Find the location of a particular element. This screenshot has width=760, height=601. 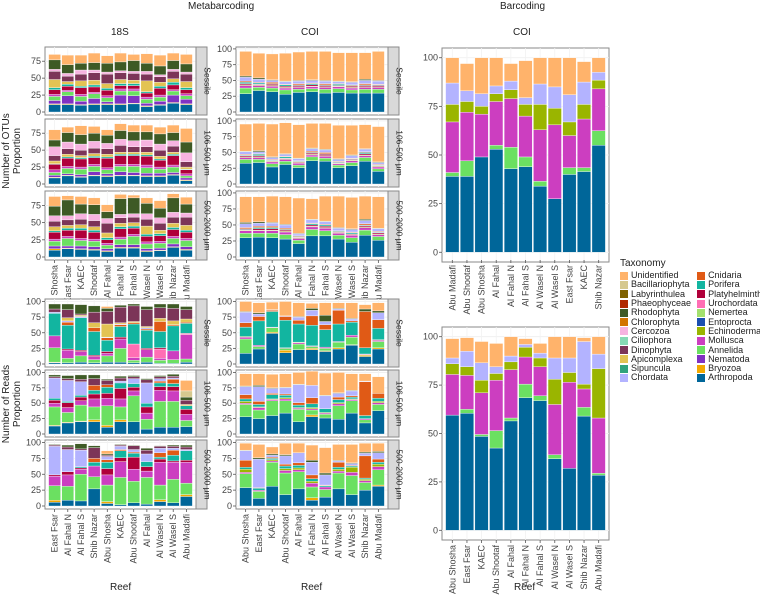

bar-east-fsar is located at coordinates (67, 83).